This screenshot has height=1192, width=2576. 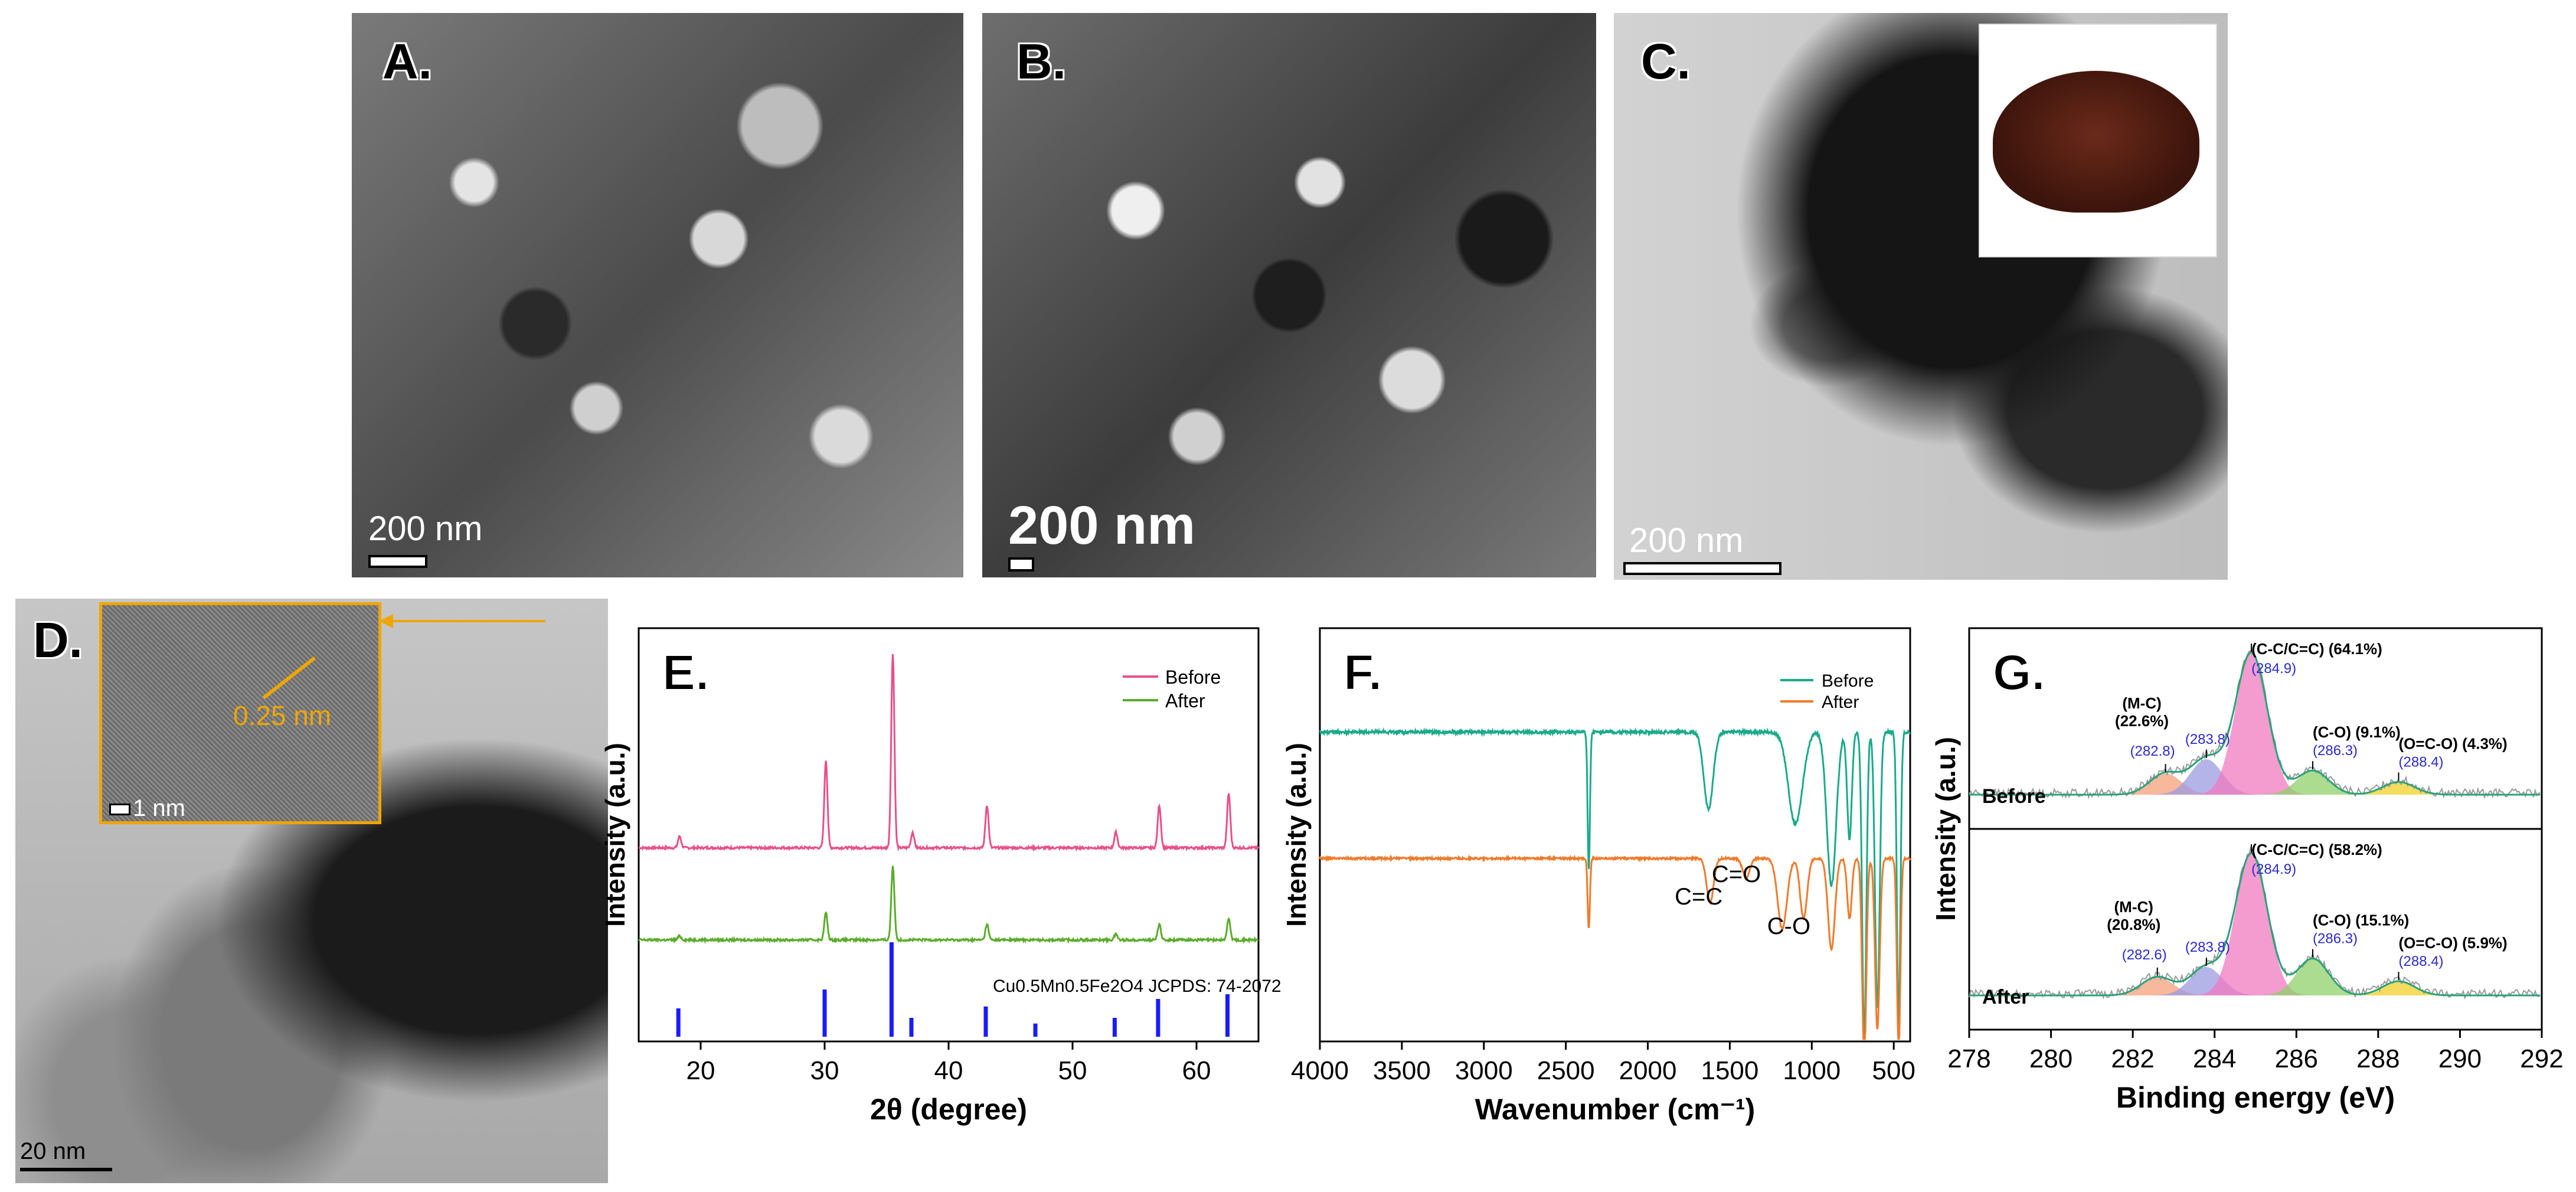 I want to click on x-tick-label: 278, so click(x=1968, y=1058).